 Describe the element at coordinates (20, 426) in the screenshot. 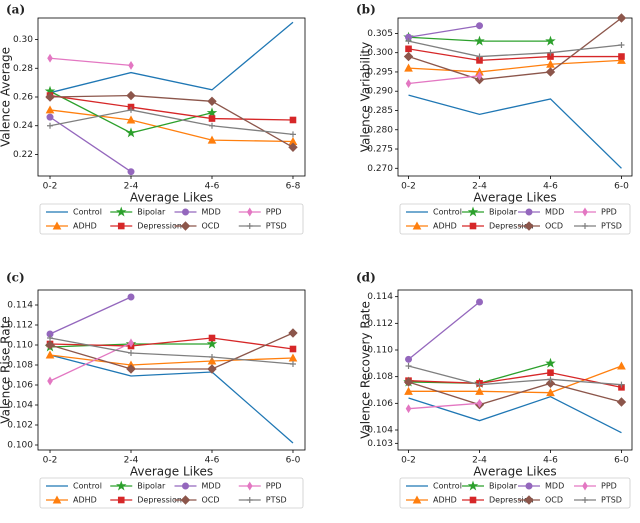

I see `y-tick-label: 0.102` at that location.